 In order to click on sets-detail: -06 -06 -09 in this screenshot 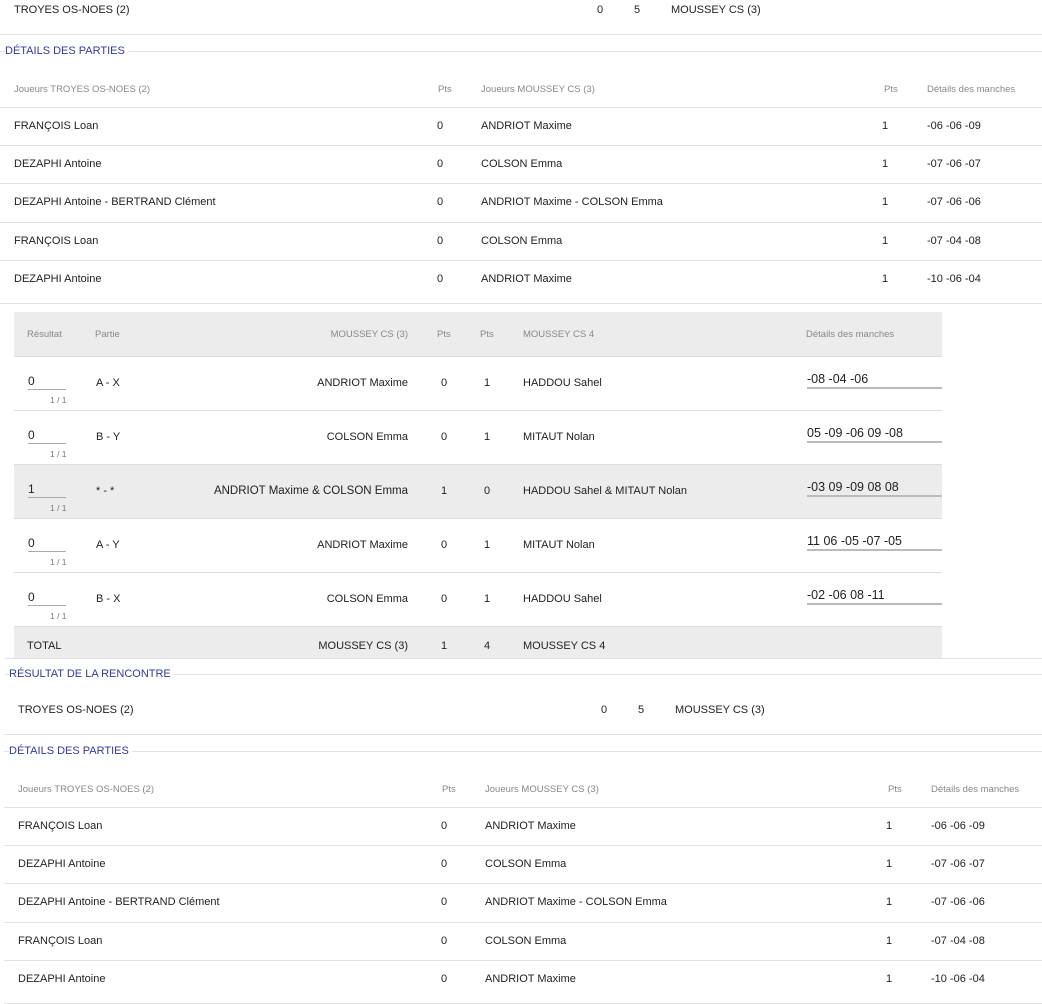, I will do `click(958, 826)`.